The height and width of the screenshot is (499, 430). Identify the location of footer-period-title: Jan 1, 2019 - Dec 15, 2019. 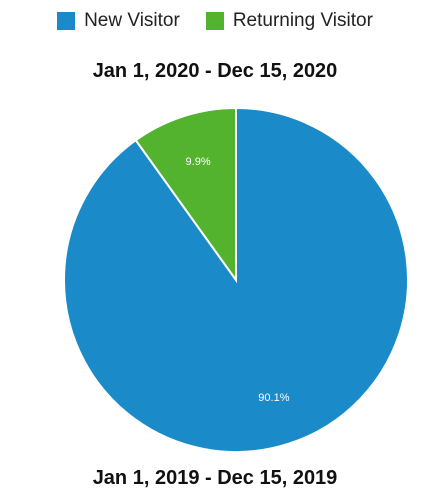
(215, 478).